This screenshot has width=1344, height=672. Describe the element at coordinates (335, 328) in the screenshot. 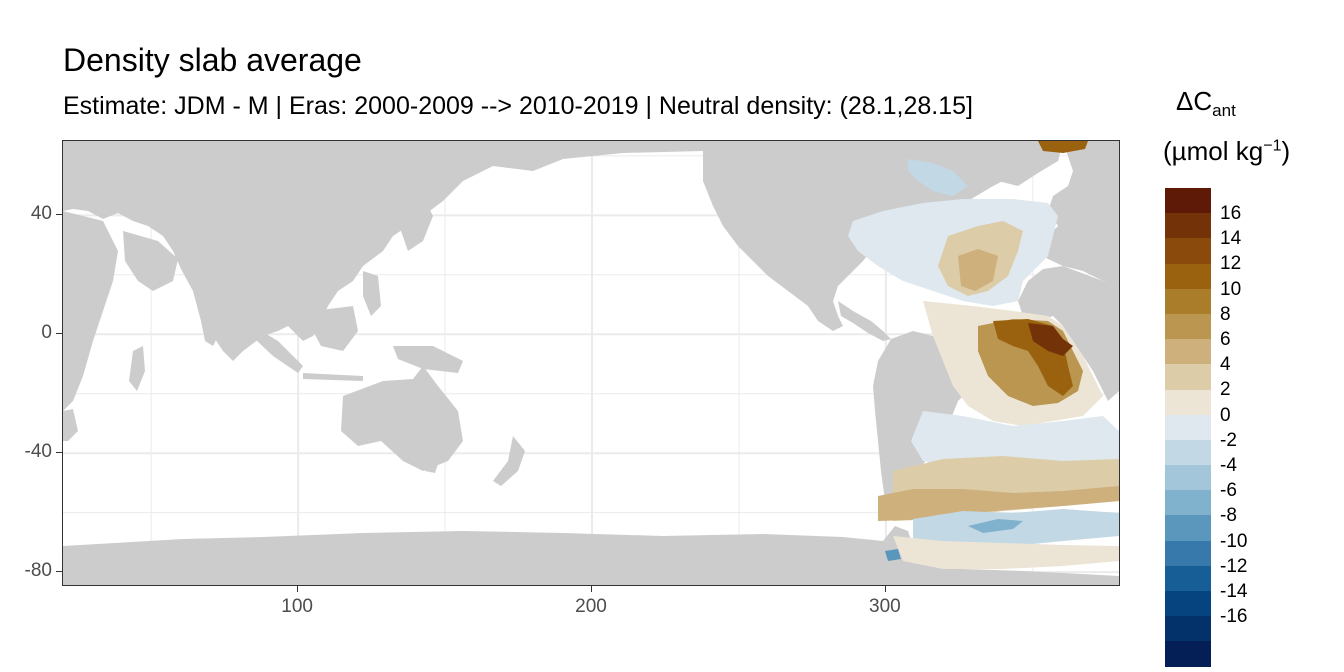

I see `land-borneo` at that location.